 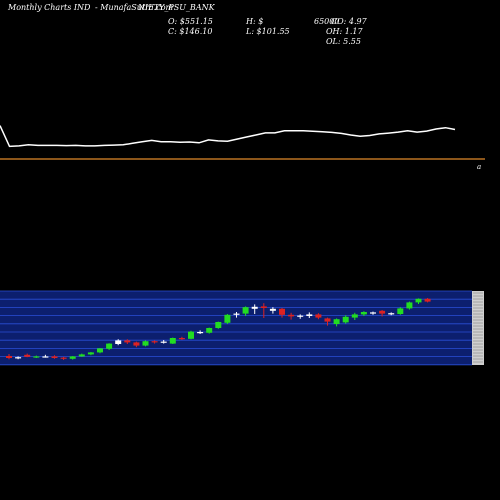 What do you see at coordinates (236, 328) in the screenshot?
I see `candle-band` at bounding box center [236, 328].